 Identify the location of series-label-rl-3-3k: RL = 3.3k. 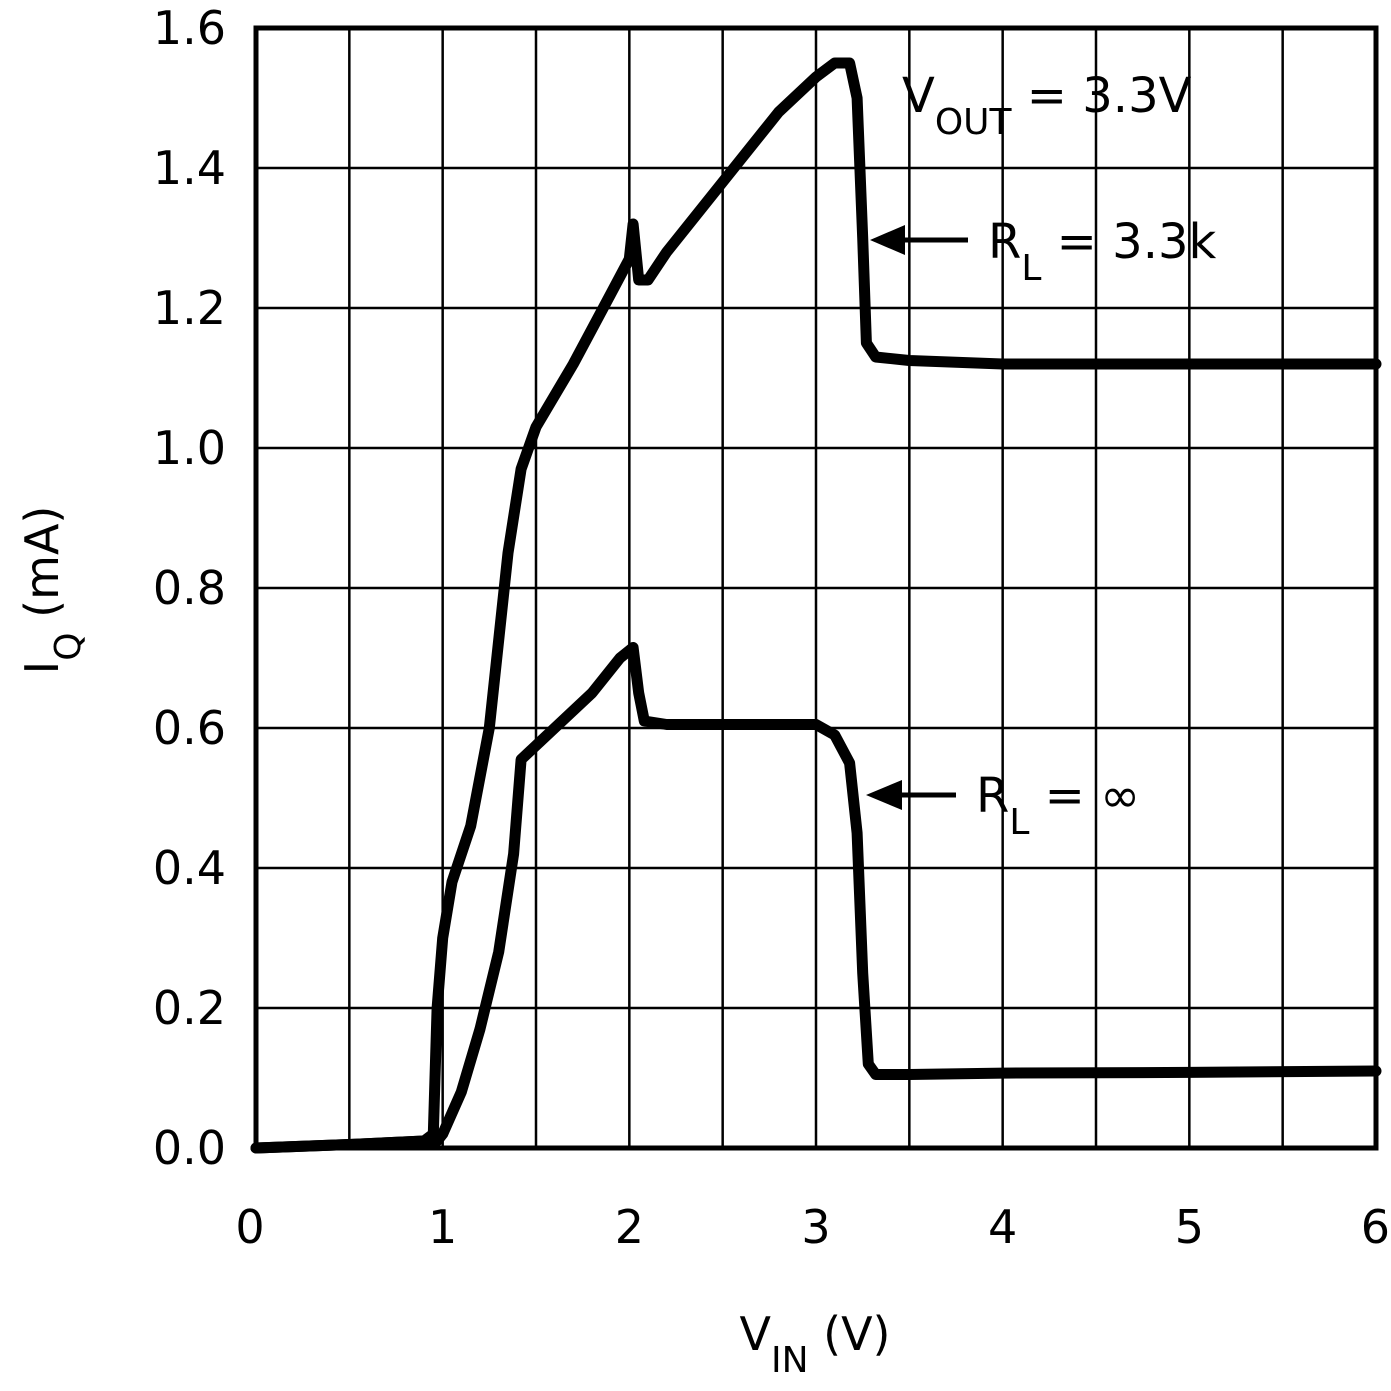
(1102, 251).